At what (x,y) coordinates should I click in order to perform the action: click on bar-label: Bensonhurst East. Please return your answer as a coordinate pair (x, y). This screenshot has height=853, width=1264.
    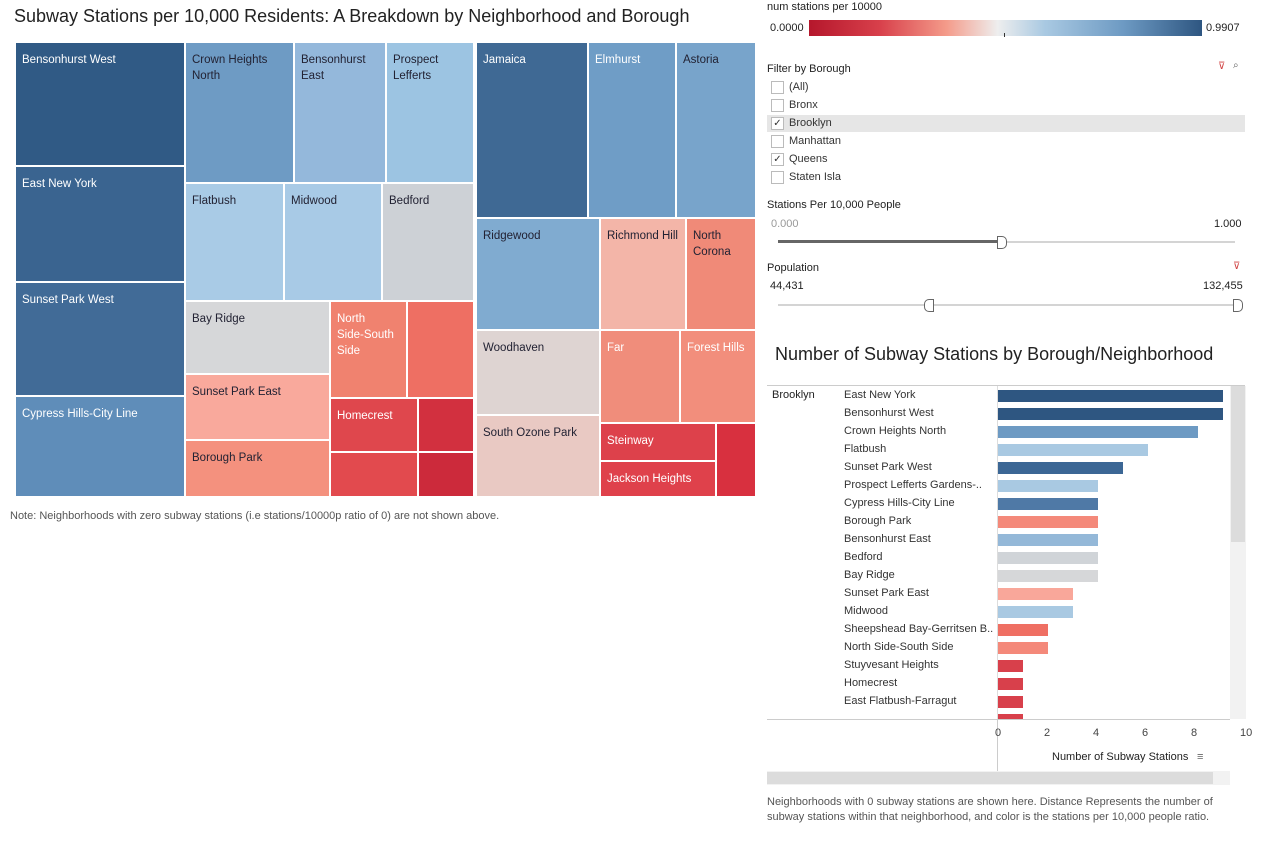
    Looking at the image, I should click on (887, 539).